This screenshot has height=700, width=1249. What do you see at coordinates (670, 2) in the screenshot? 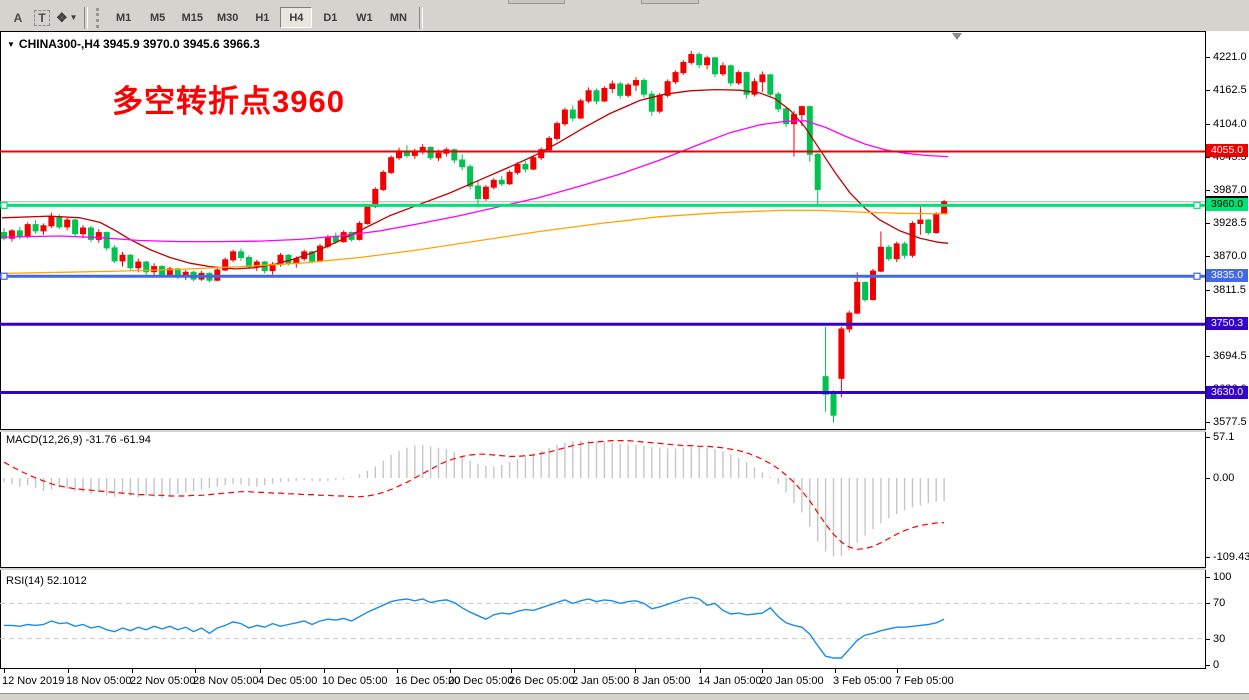
I see `clipped-button-fragment` at bounding box center [670, 2].